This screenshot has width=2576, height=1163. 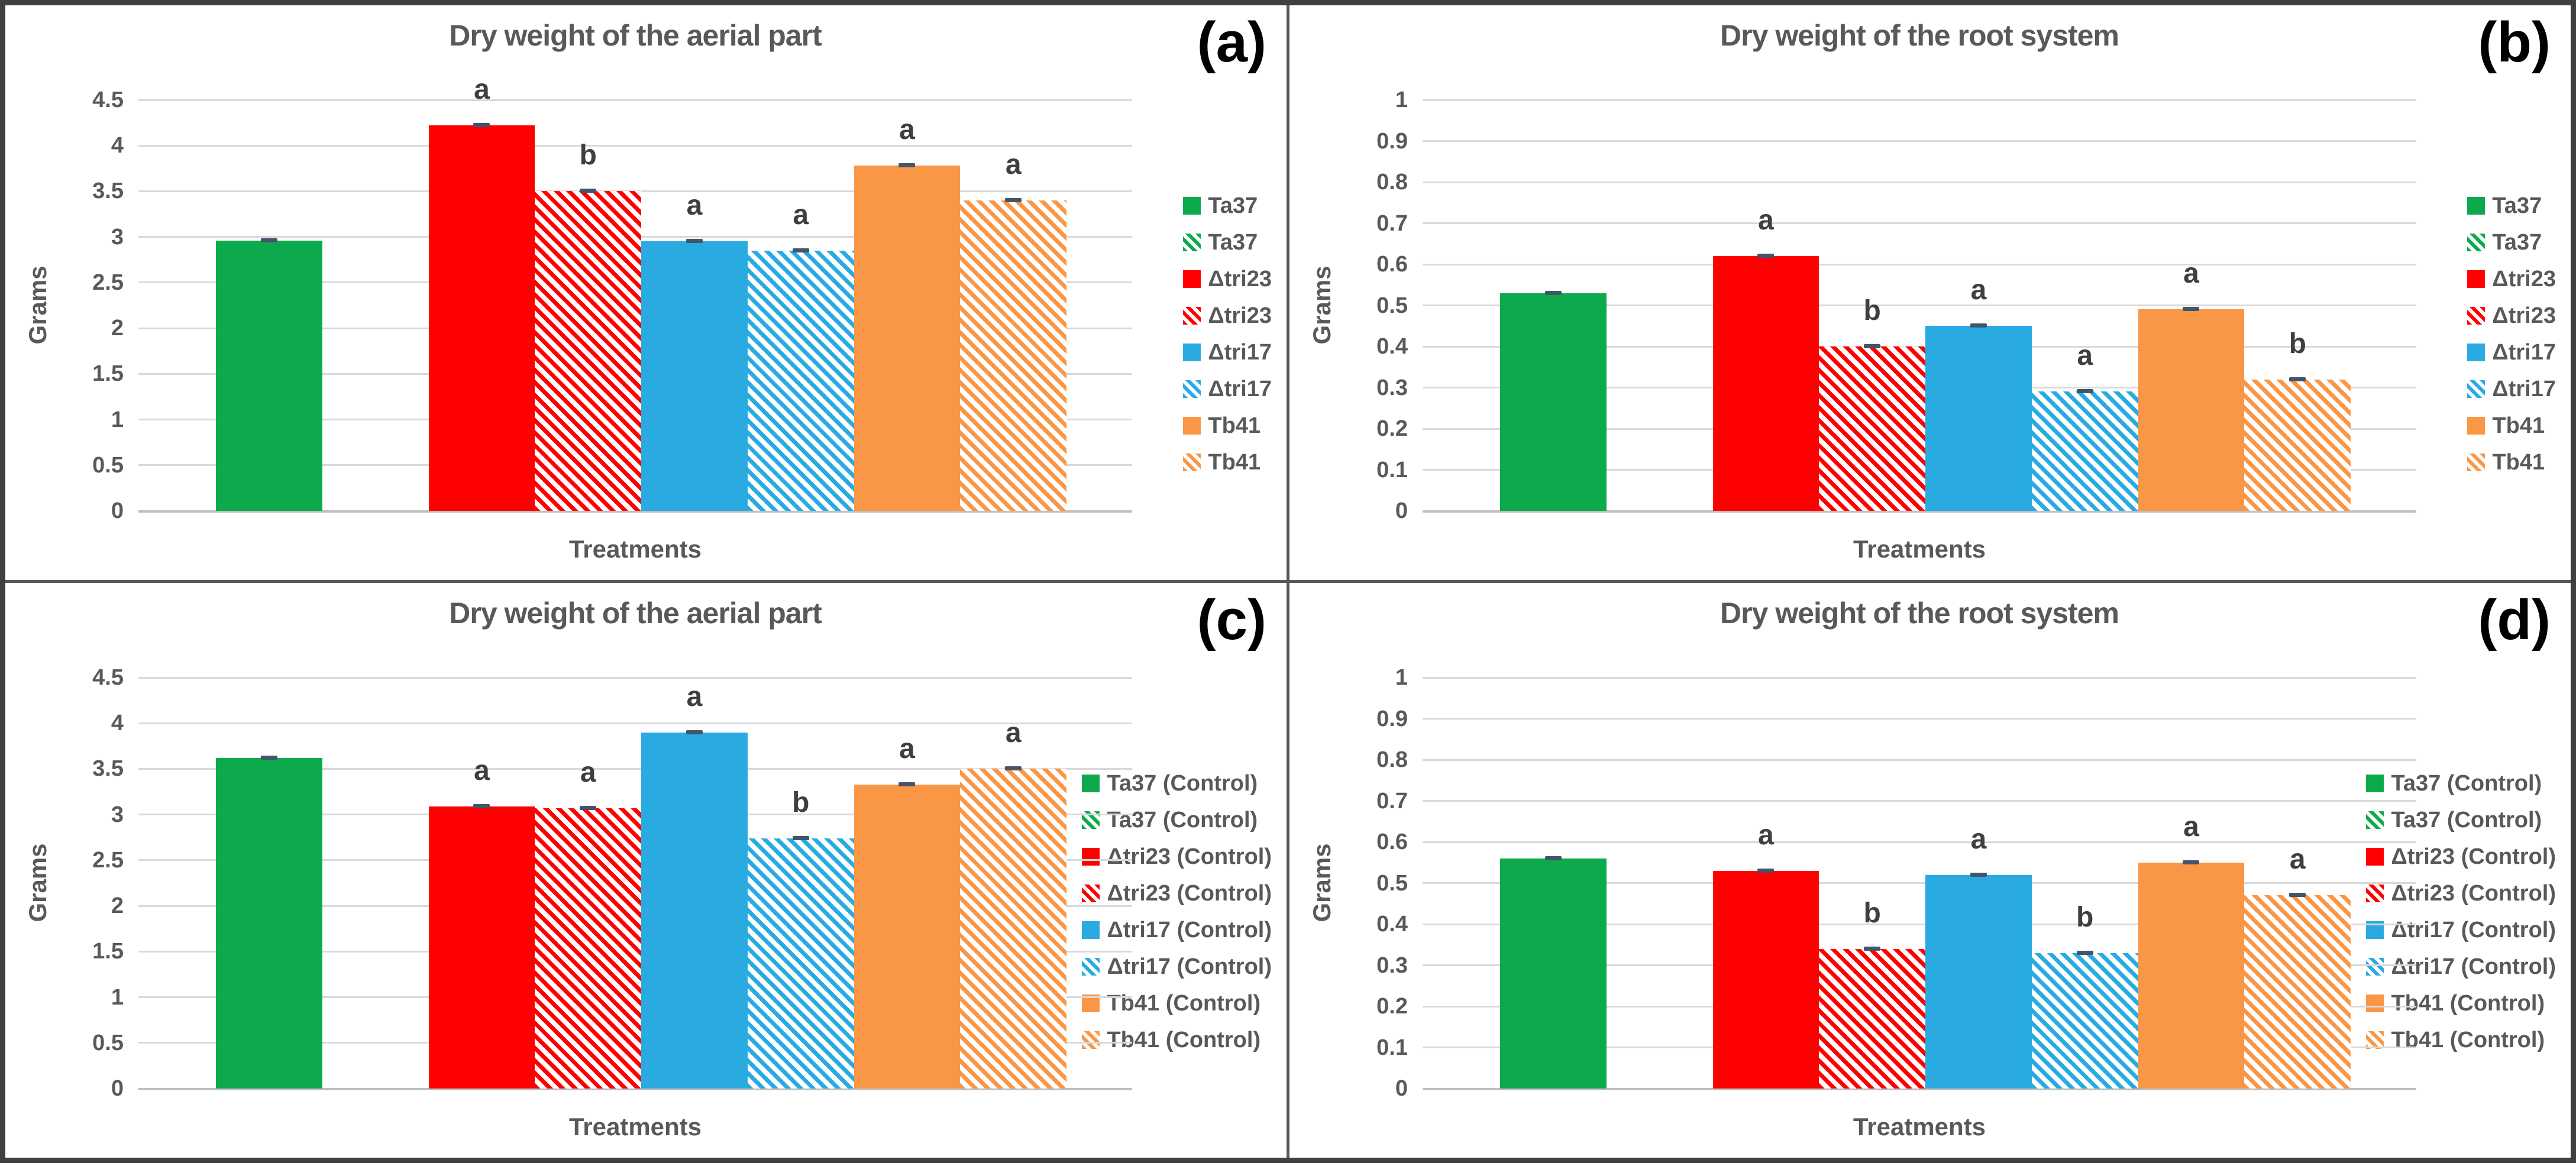 What do you see at coordinates (907, 936) in the screenshot?
I see `bar-tb41-control--solid` at bounding box center [907, 936].